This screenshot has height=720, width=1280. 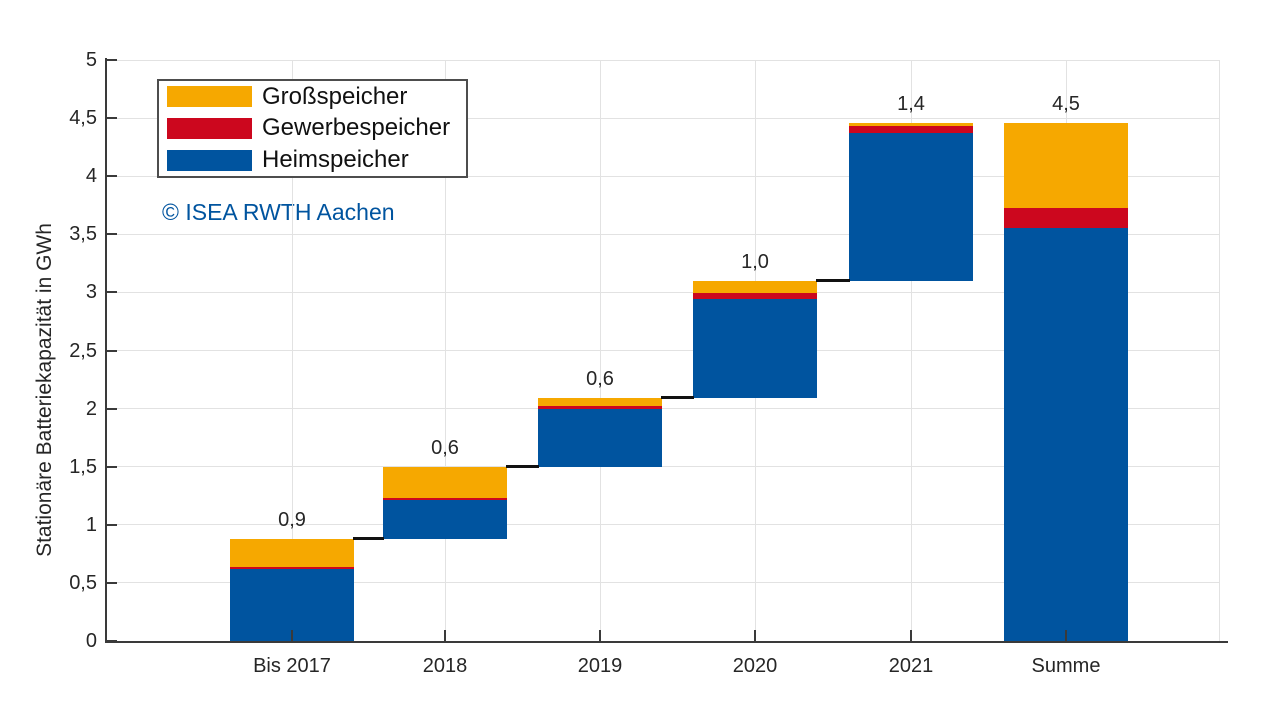 I want to click on legend-label: Heimspeicher, so click(x=335, y=160).